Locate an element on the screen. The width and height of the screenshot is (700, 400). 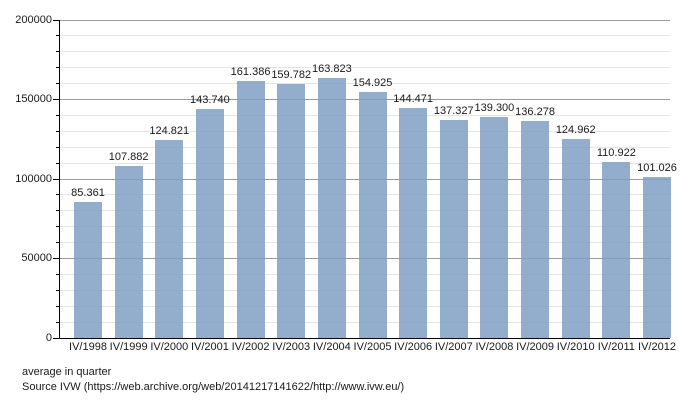
x-axis-tick-label: IV/2009 is located at coordinates (535, 347).